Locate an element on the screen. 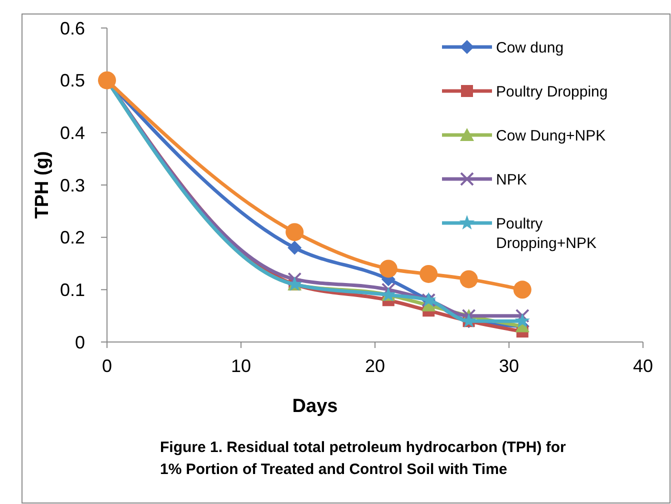 This screenshot has width=671, height=504. legend-label: Poultry Dropping is located at coordinates (552, 92).